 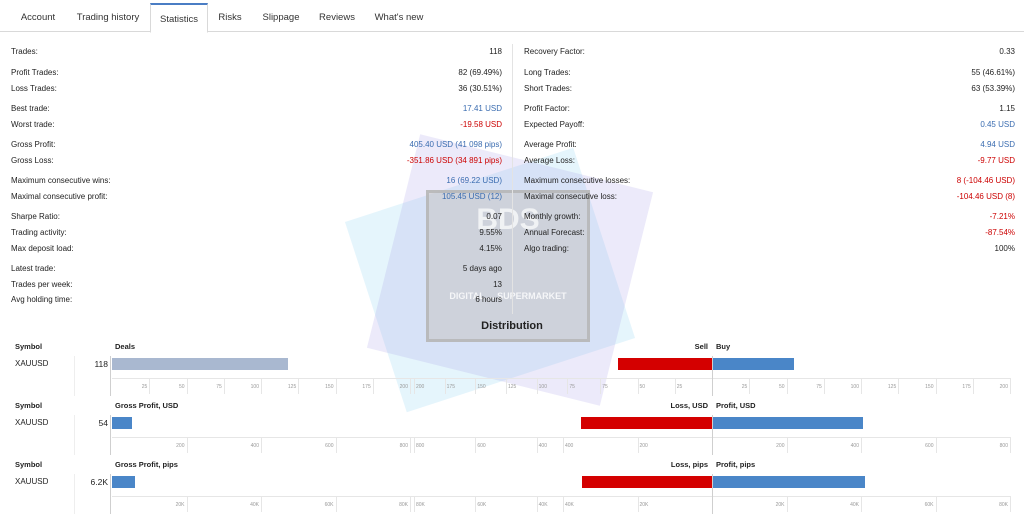 What do you see at coordinates (403, 446) in the screenshot?
I see `tick-label: 800` at bounding box center [403, 446].